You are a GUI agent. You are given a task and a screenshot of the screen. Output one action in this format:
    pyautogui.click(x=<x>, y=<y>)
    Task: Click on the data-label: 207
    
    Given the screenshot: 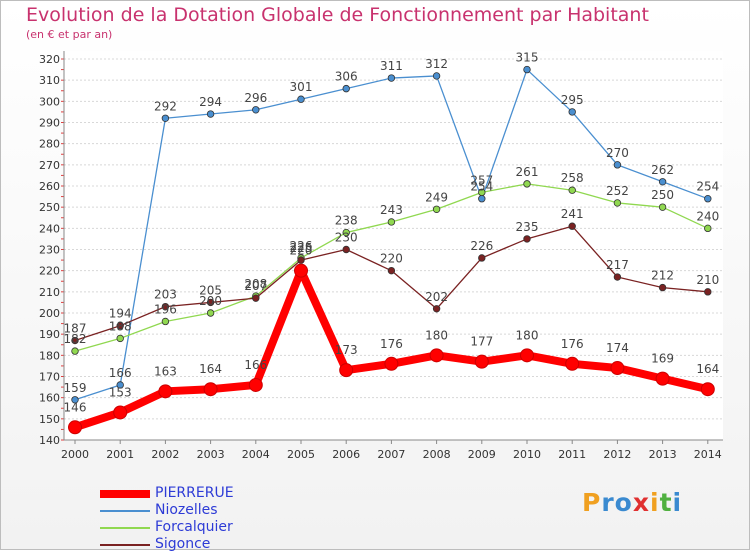 What is the action you would take?
    pyautogui.click(x=255, y=286)
    